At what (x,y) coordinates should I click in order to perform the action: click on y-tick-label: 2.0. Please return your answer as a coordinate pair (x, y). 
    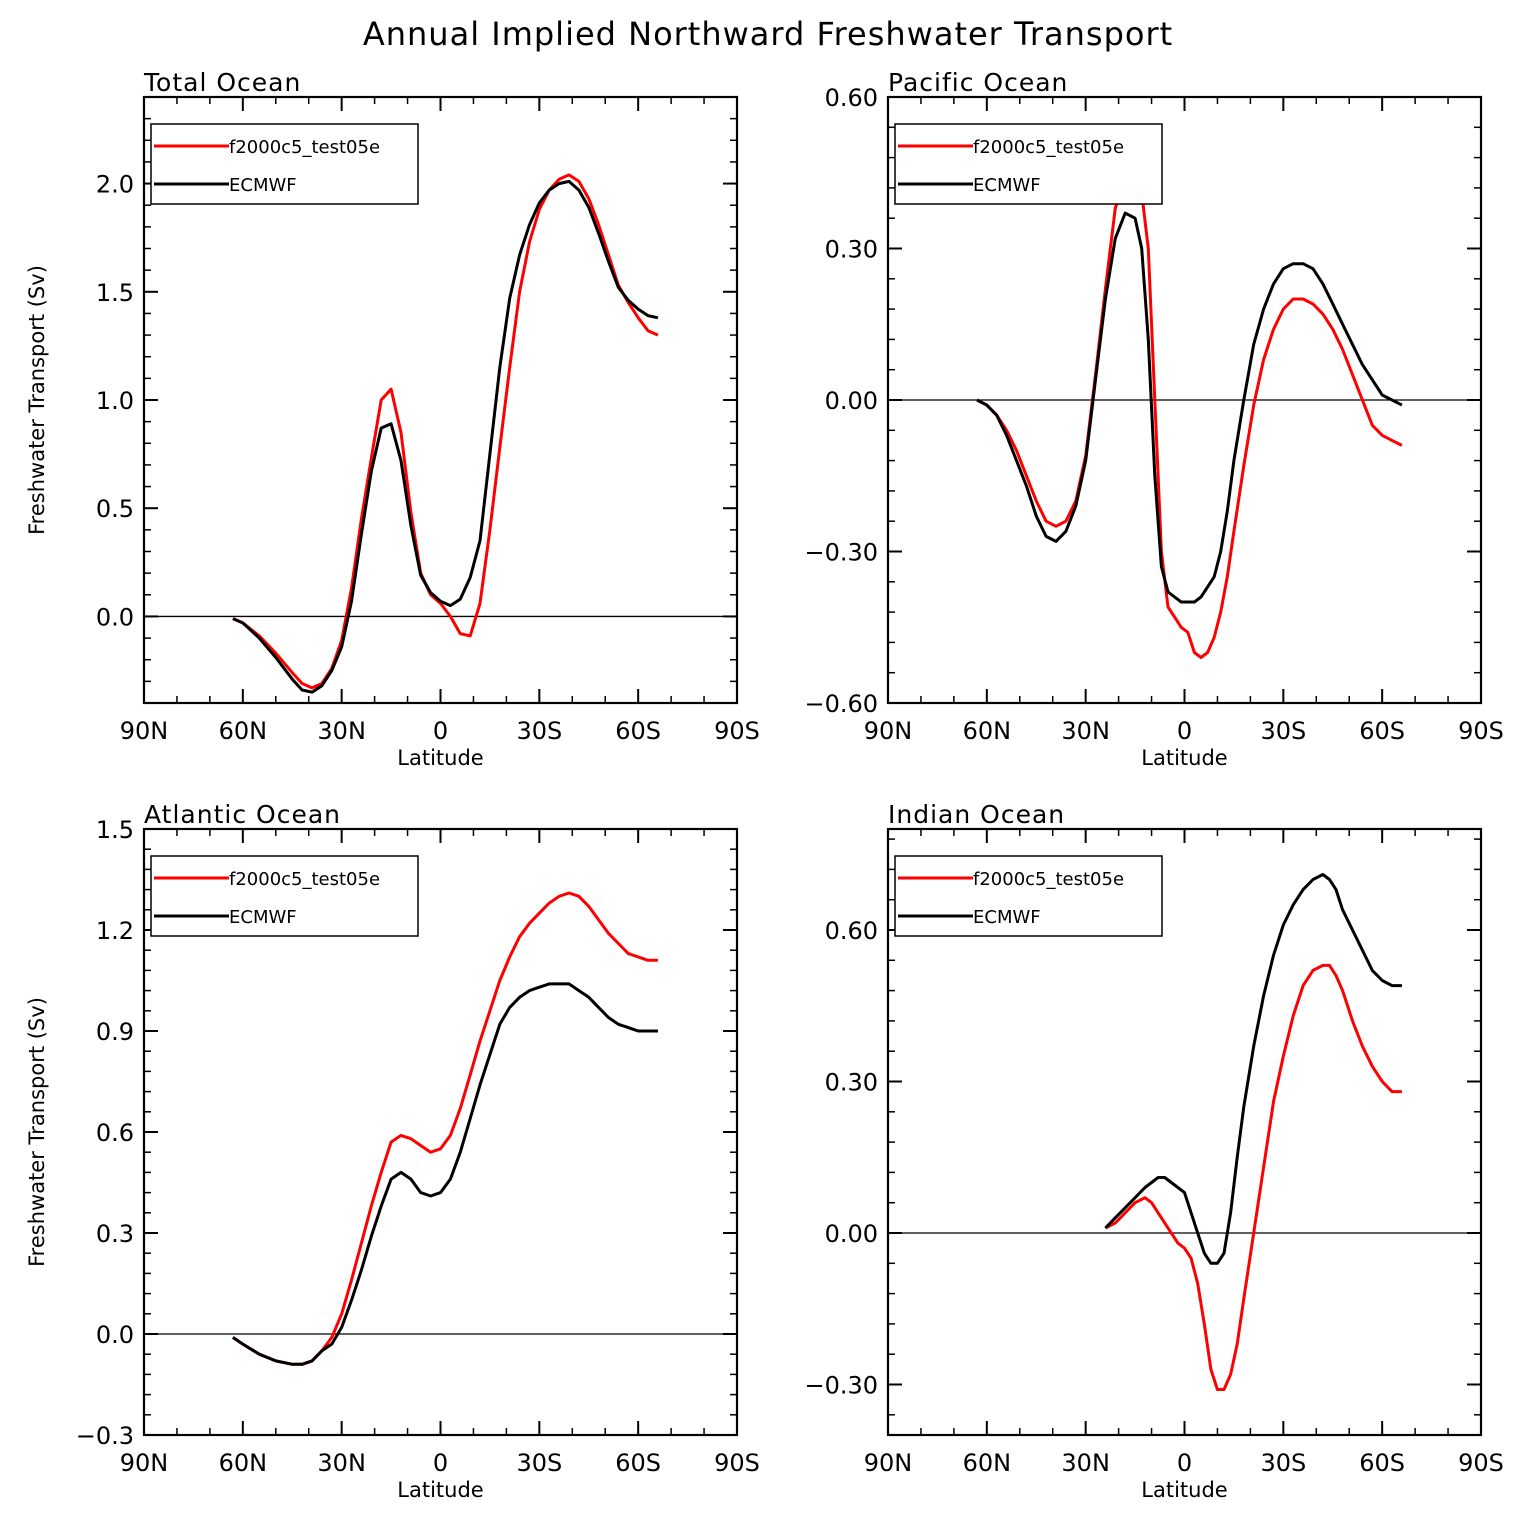
    Looking at the image, I should click on (115, 185).